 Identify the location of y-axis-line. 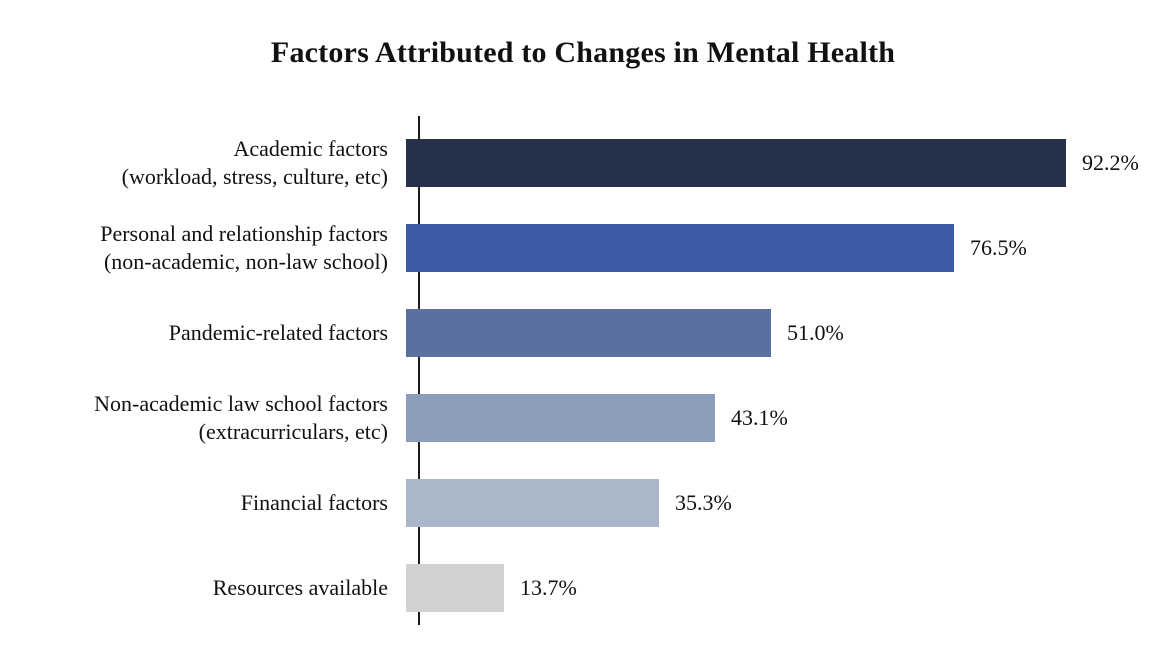
(419, 370).